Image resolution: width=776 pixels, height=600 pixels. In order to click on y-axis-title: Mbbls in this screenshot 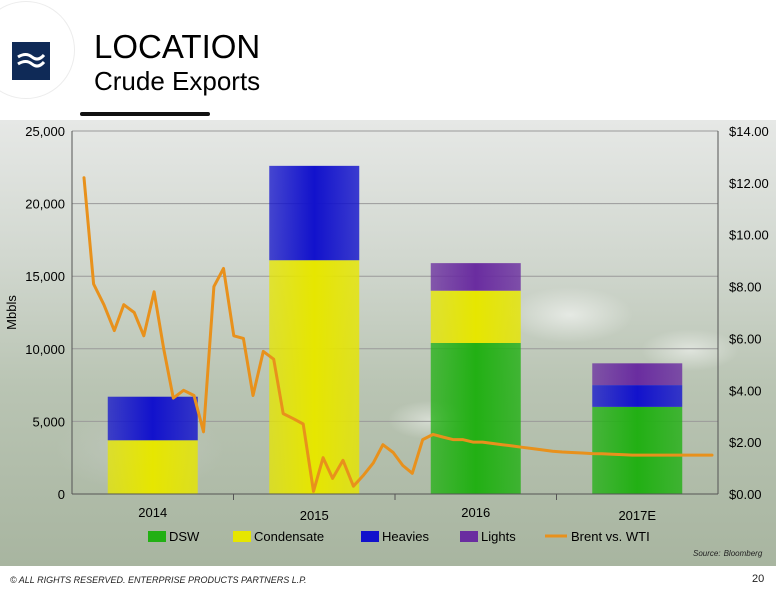, I will do `click(11, 312)`.